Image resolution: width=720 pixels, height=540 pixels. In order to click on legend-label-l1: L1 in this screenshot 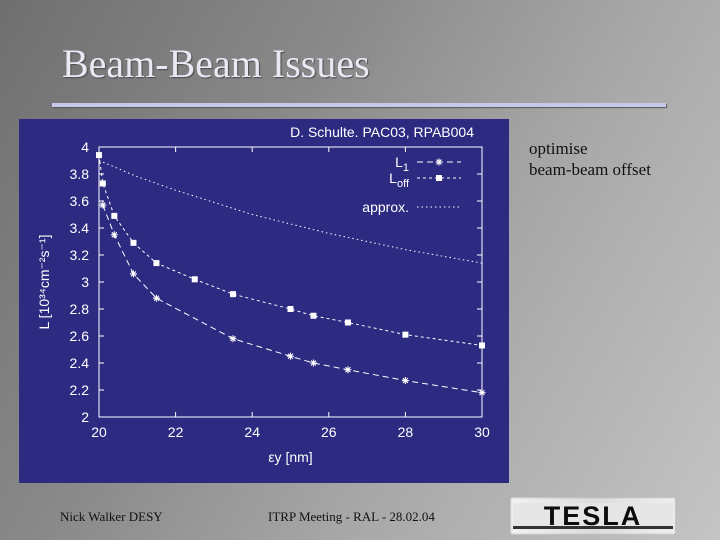, I will do `click(402, 164)`.